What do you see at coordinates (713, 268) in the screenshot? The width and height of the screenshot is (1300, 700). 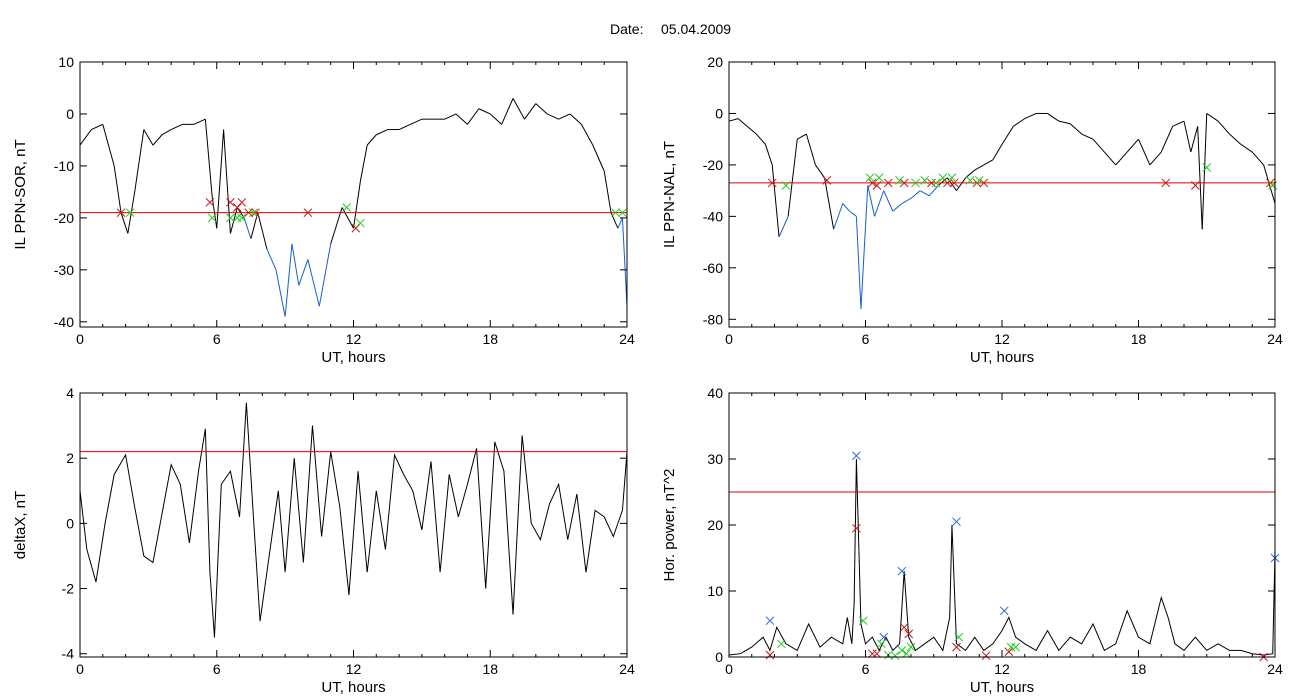 I see `y-tick-label: -60` at bounding box center [713, 268].